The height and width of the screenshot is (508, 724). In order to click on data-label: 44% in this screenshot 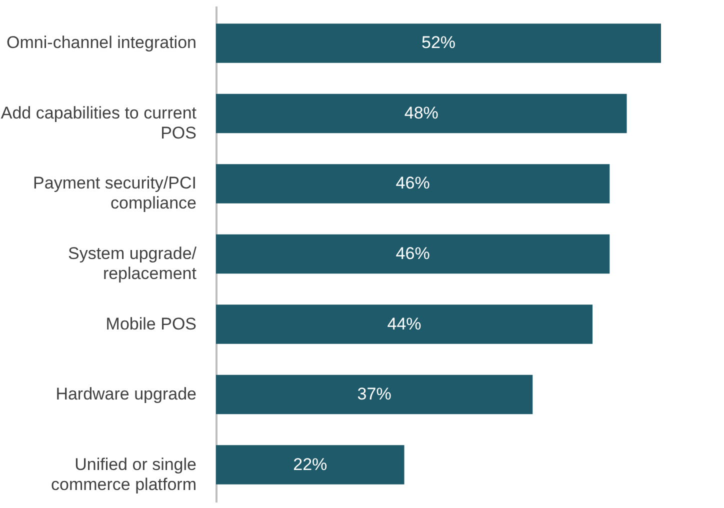, I will do `click(404, 324)`.